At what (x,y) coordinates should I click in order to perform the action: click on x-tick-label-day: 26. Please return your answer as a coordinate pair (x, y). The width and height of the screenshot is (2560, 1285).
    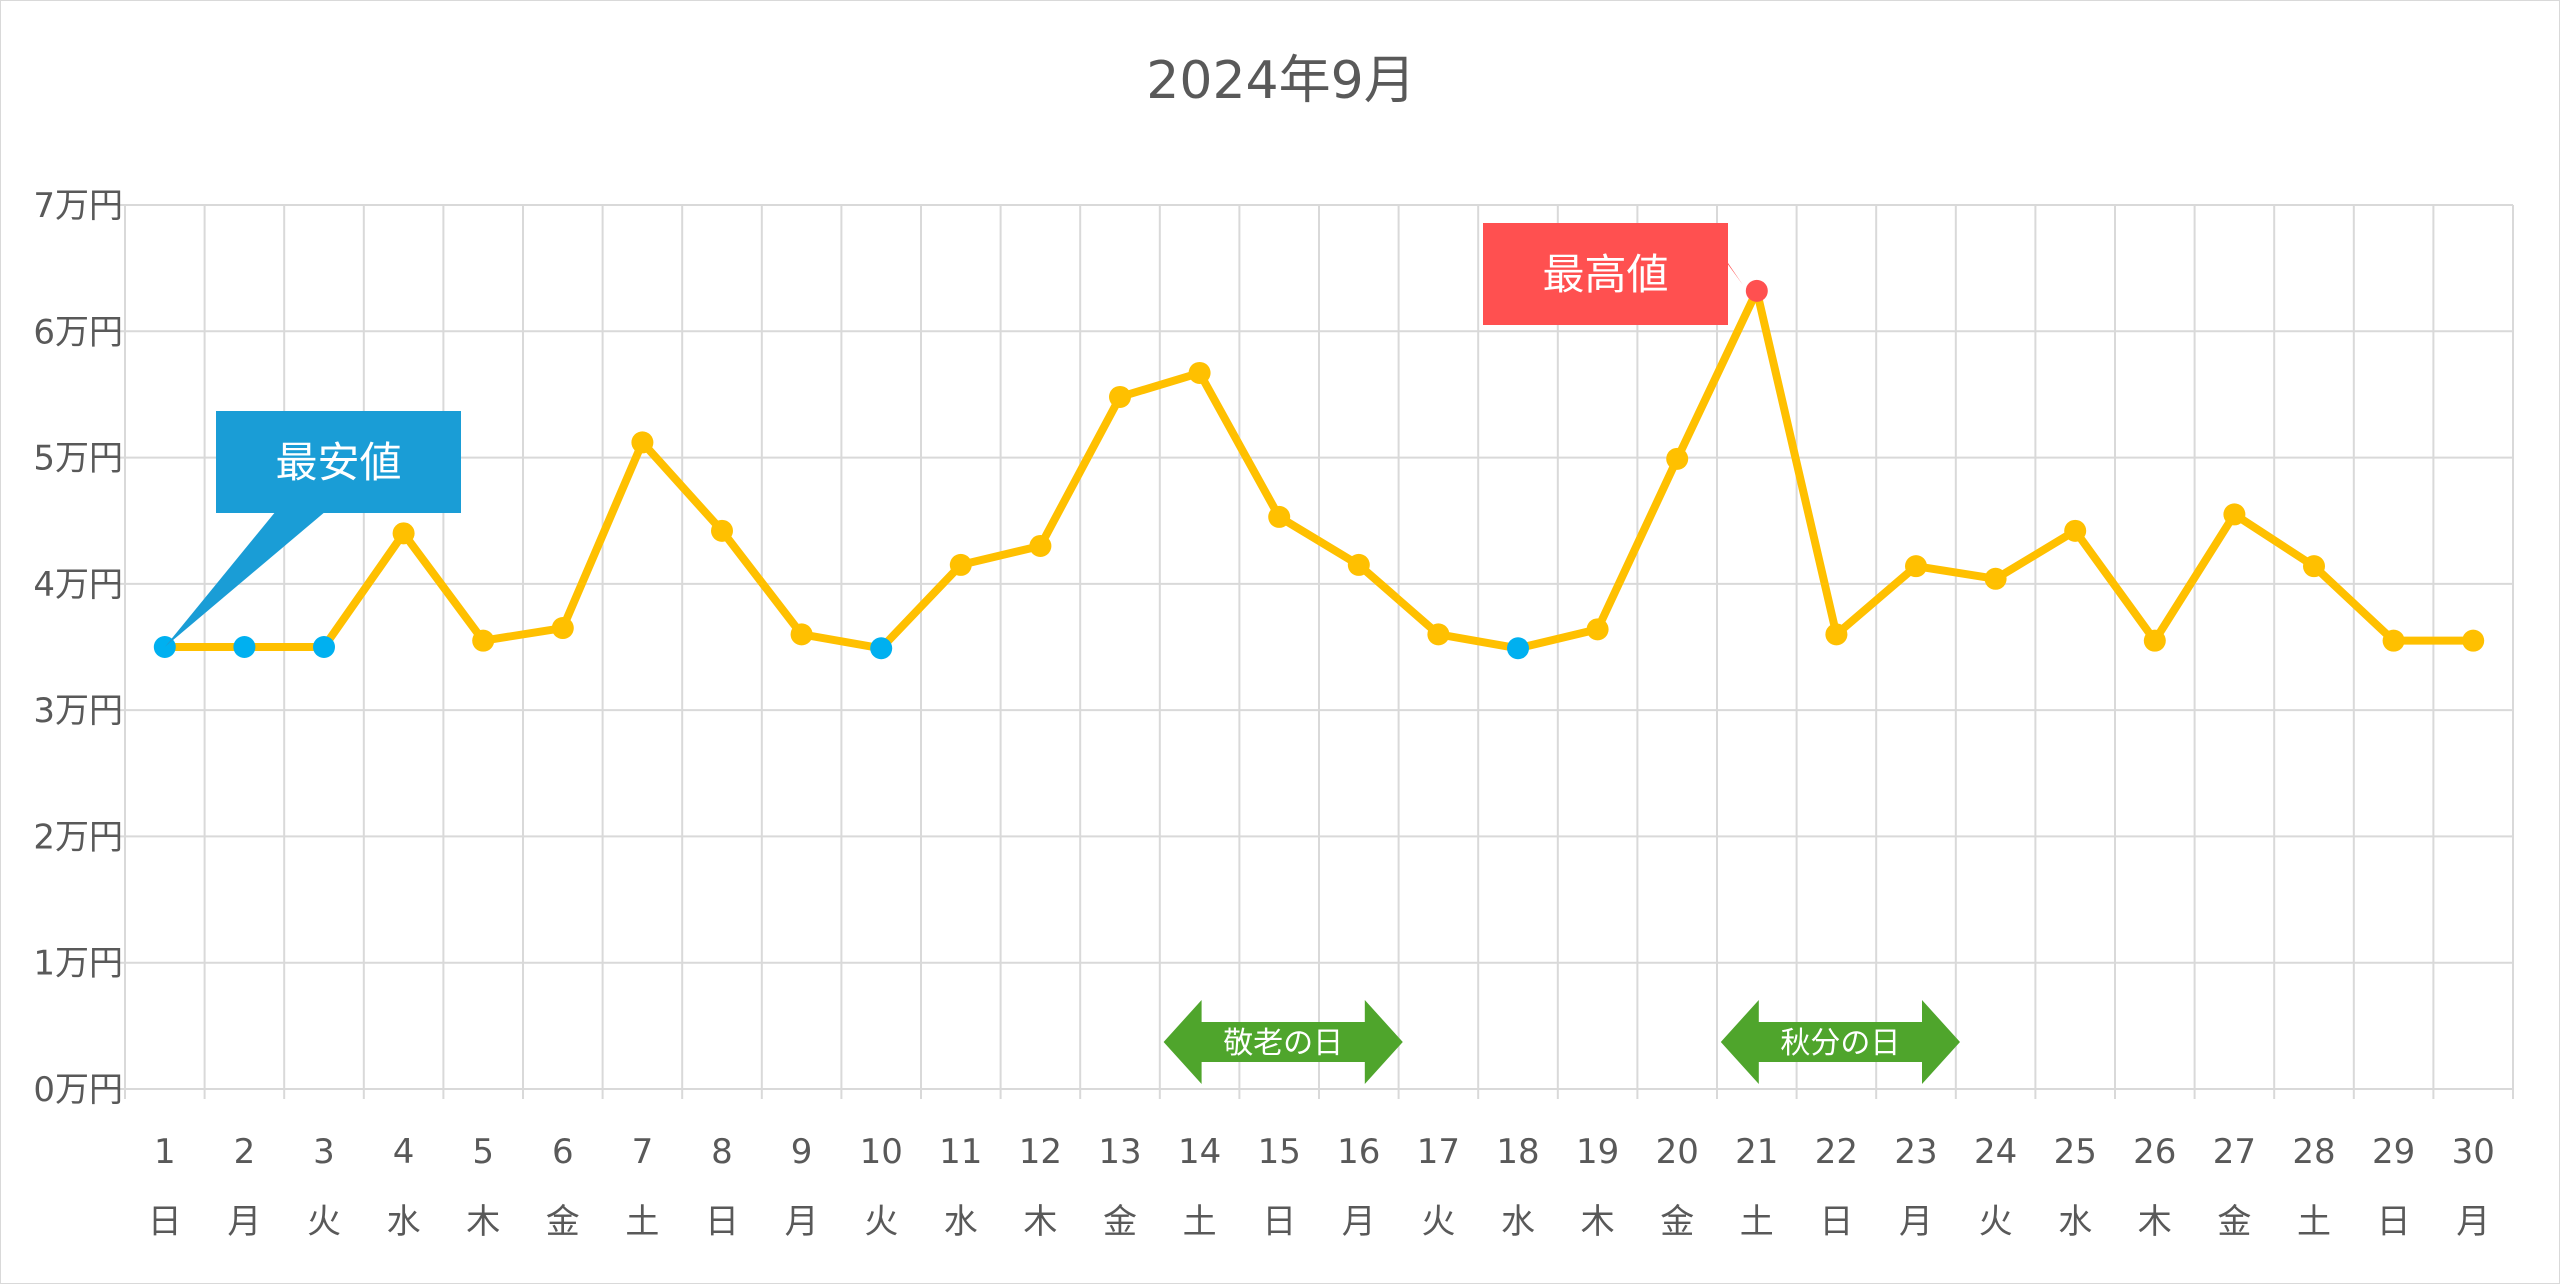
    Looking at the image, I should click on (2154, 1152).